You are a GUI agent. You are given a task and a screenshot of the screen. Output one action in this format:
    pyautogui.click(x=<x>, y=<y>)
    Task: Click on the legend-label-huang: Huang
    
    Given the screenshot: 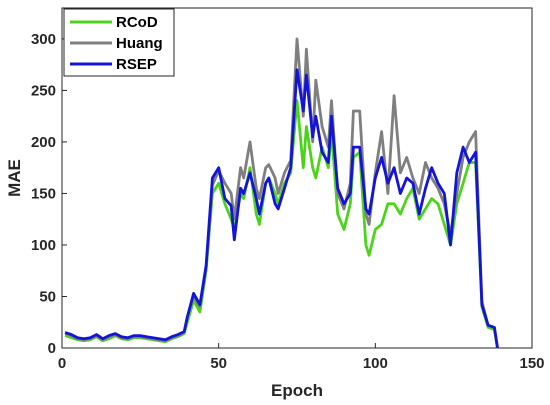 What is the action you would take?
    pyautogui.click(x=139, y=43)
    